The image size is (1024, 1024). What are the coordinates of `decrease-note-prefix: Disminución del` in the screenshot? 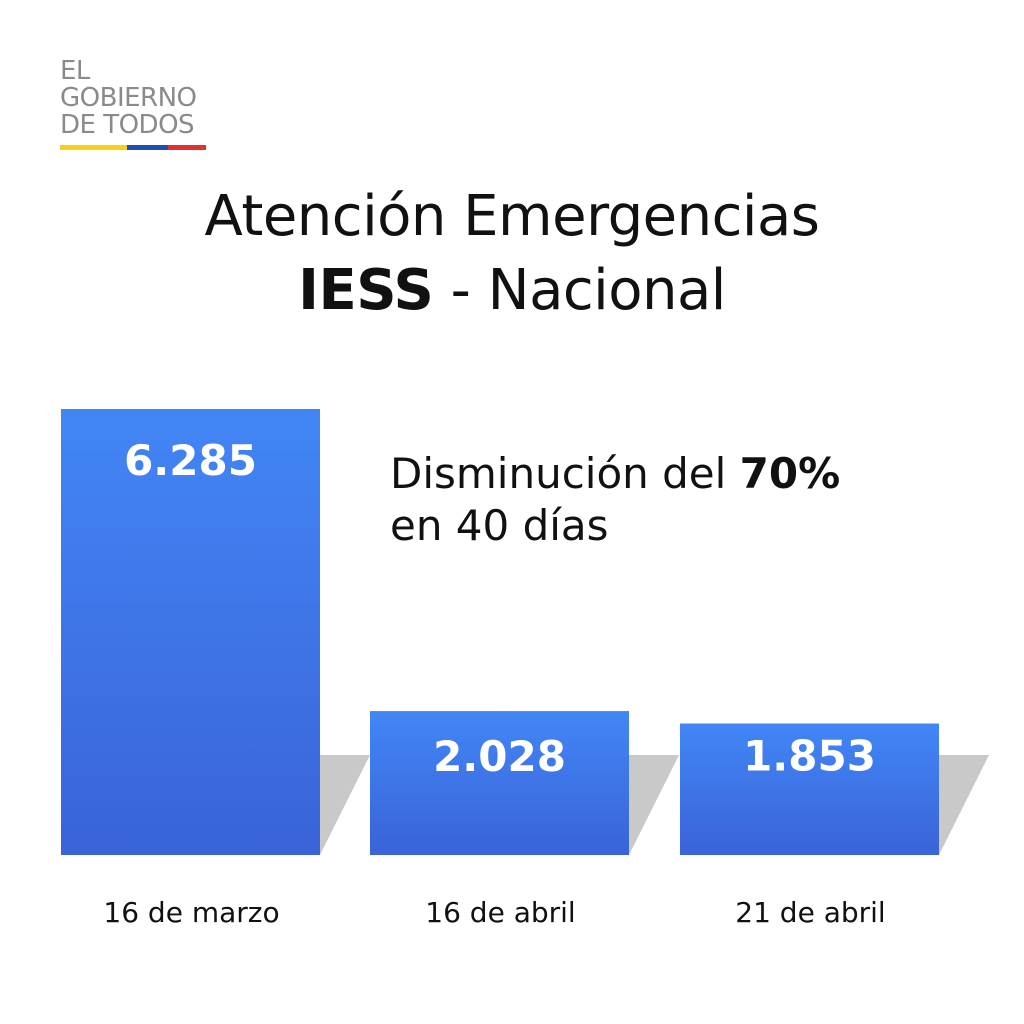 It's located at (565, 473).